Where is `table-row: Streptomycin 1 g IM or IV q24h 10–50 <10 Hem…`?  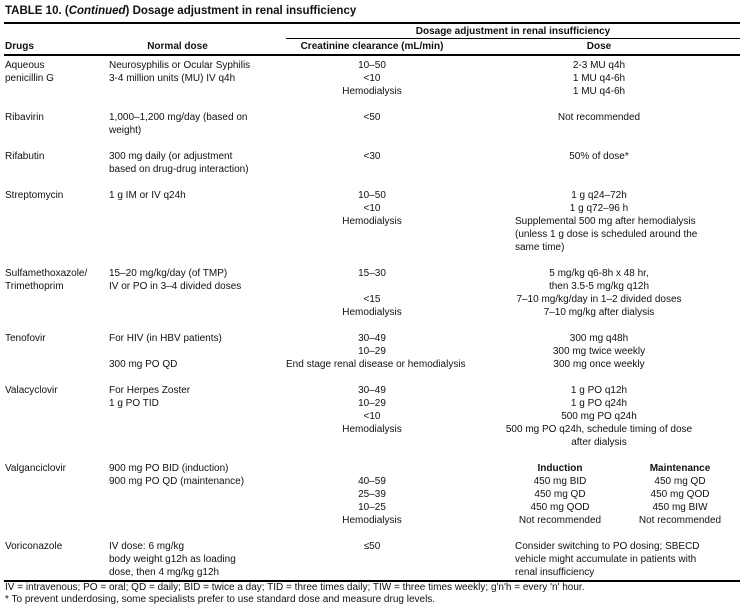 table-row: Streptomycin 1 g IM or IV q24h 10–50 <10 Hem… is located at coordinates (372, 221).